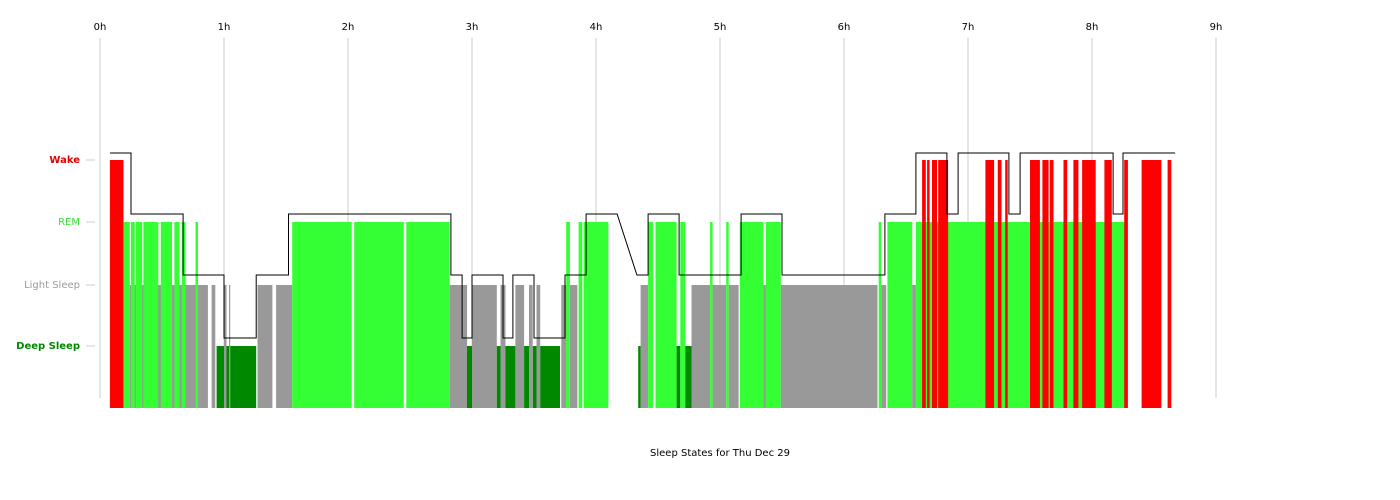 The height and width of the screenshot is (500, 1400). Describe the element at coordinates (968, 27) in the screenshot. I see `x-tick-label: 7h` at that location.